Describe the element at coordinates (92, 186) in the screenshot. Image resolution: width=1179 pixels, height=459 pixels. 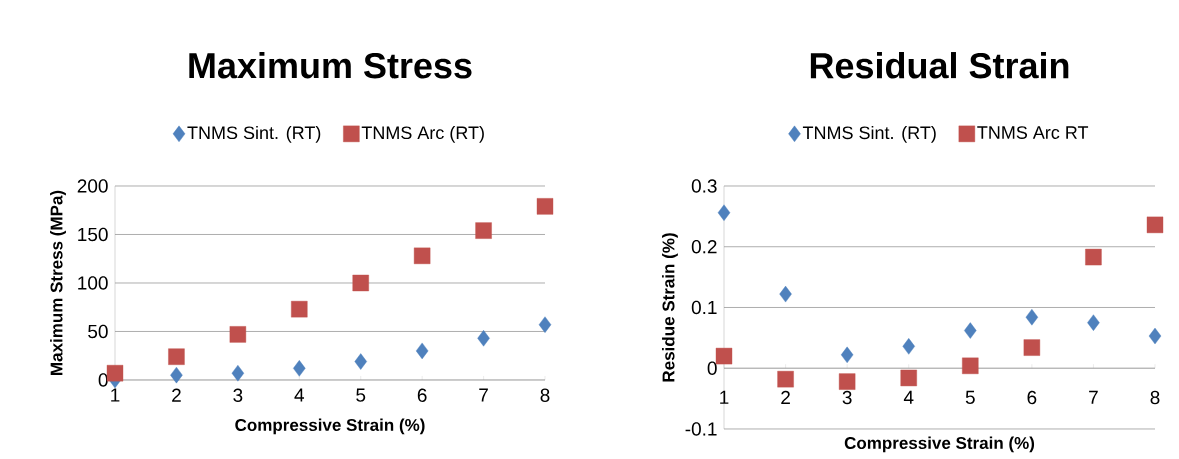
I see `y-tick-label: 200` at that location.